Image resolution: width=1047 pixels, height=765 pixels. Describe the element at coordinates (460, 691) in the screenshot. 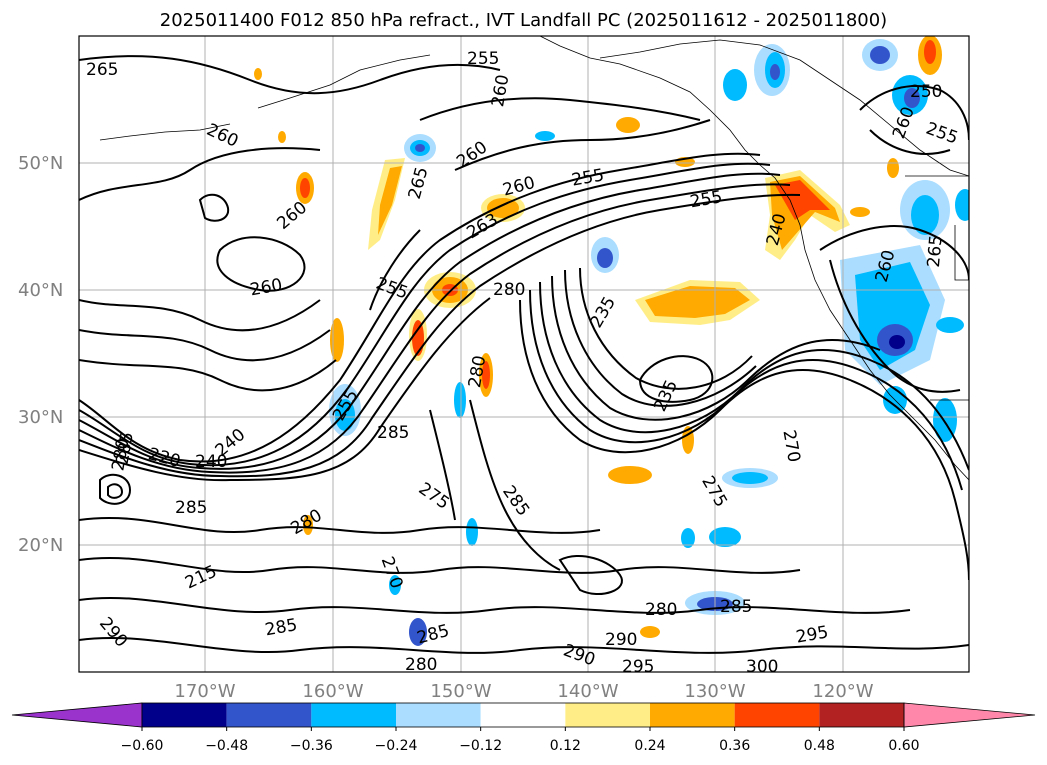

I see `lon-tick-label: 150°W` at that location.